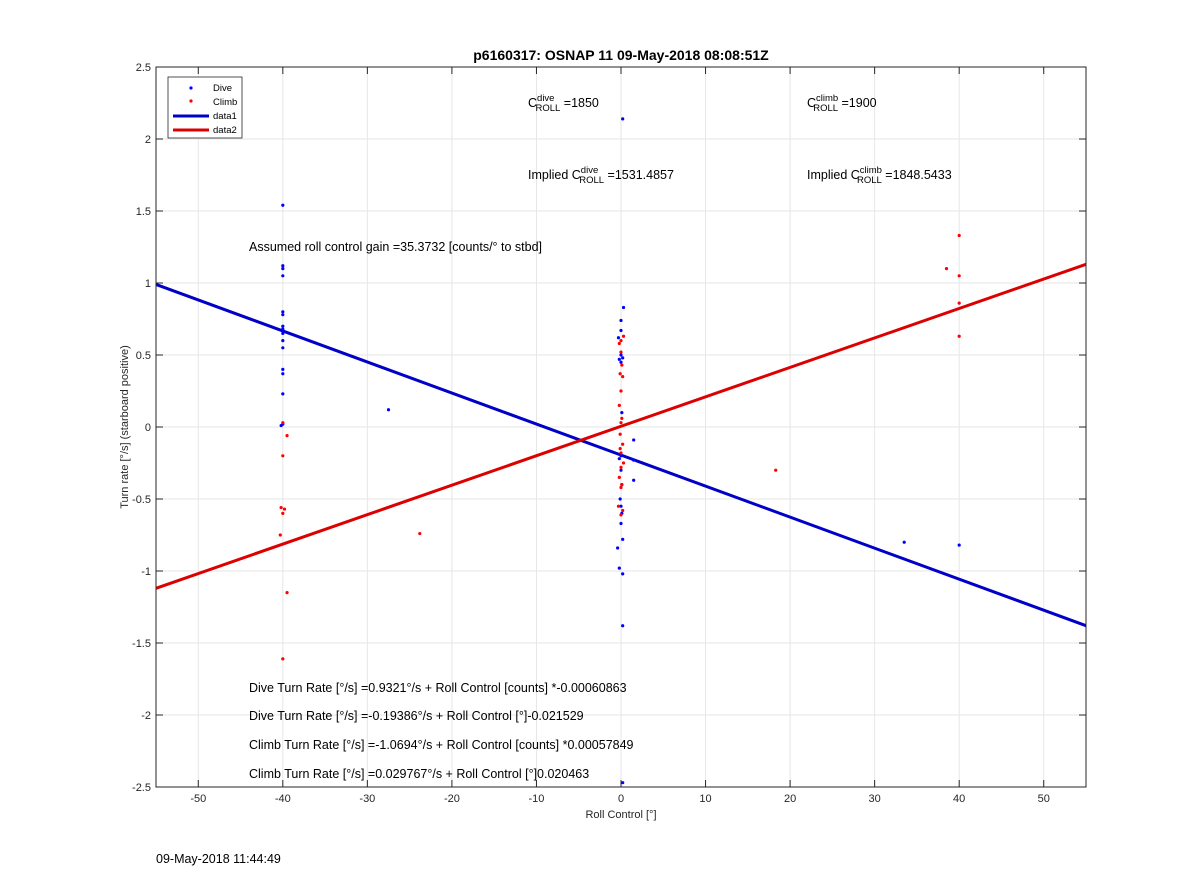 This screenshot has width=1200, height=885. I want to click on c-climb-annotation: Cclimb ROLL =1900, so click(842, 103).